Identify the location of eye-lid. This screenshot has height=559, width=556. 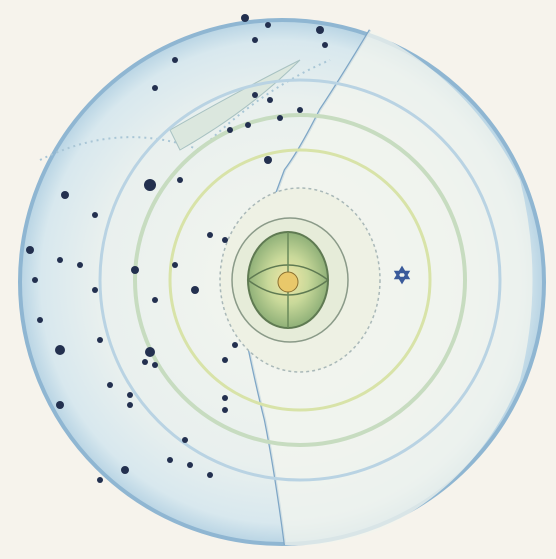
(288, 280).